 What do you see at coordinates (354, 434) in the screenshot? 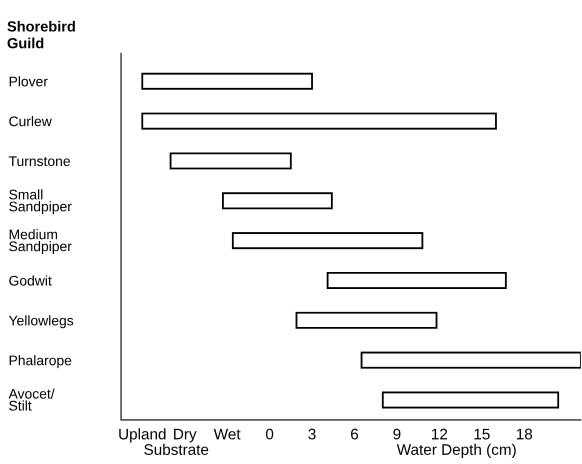
I see `x-tick-label: 6` at bounding box center [354, 434].